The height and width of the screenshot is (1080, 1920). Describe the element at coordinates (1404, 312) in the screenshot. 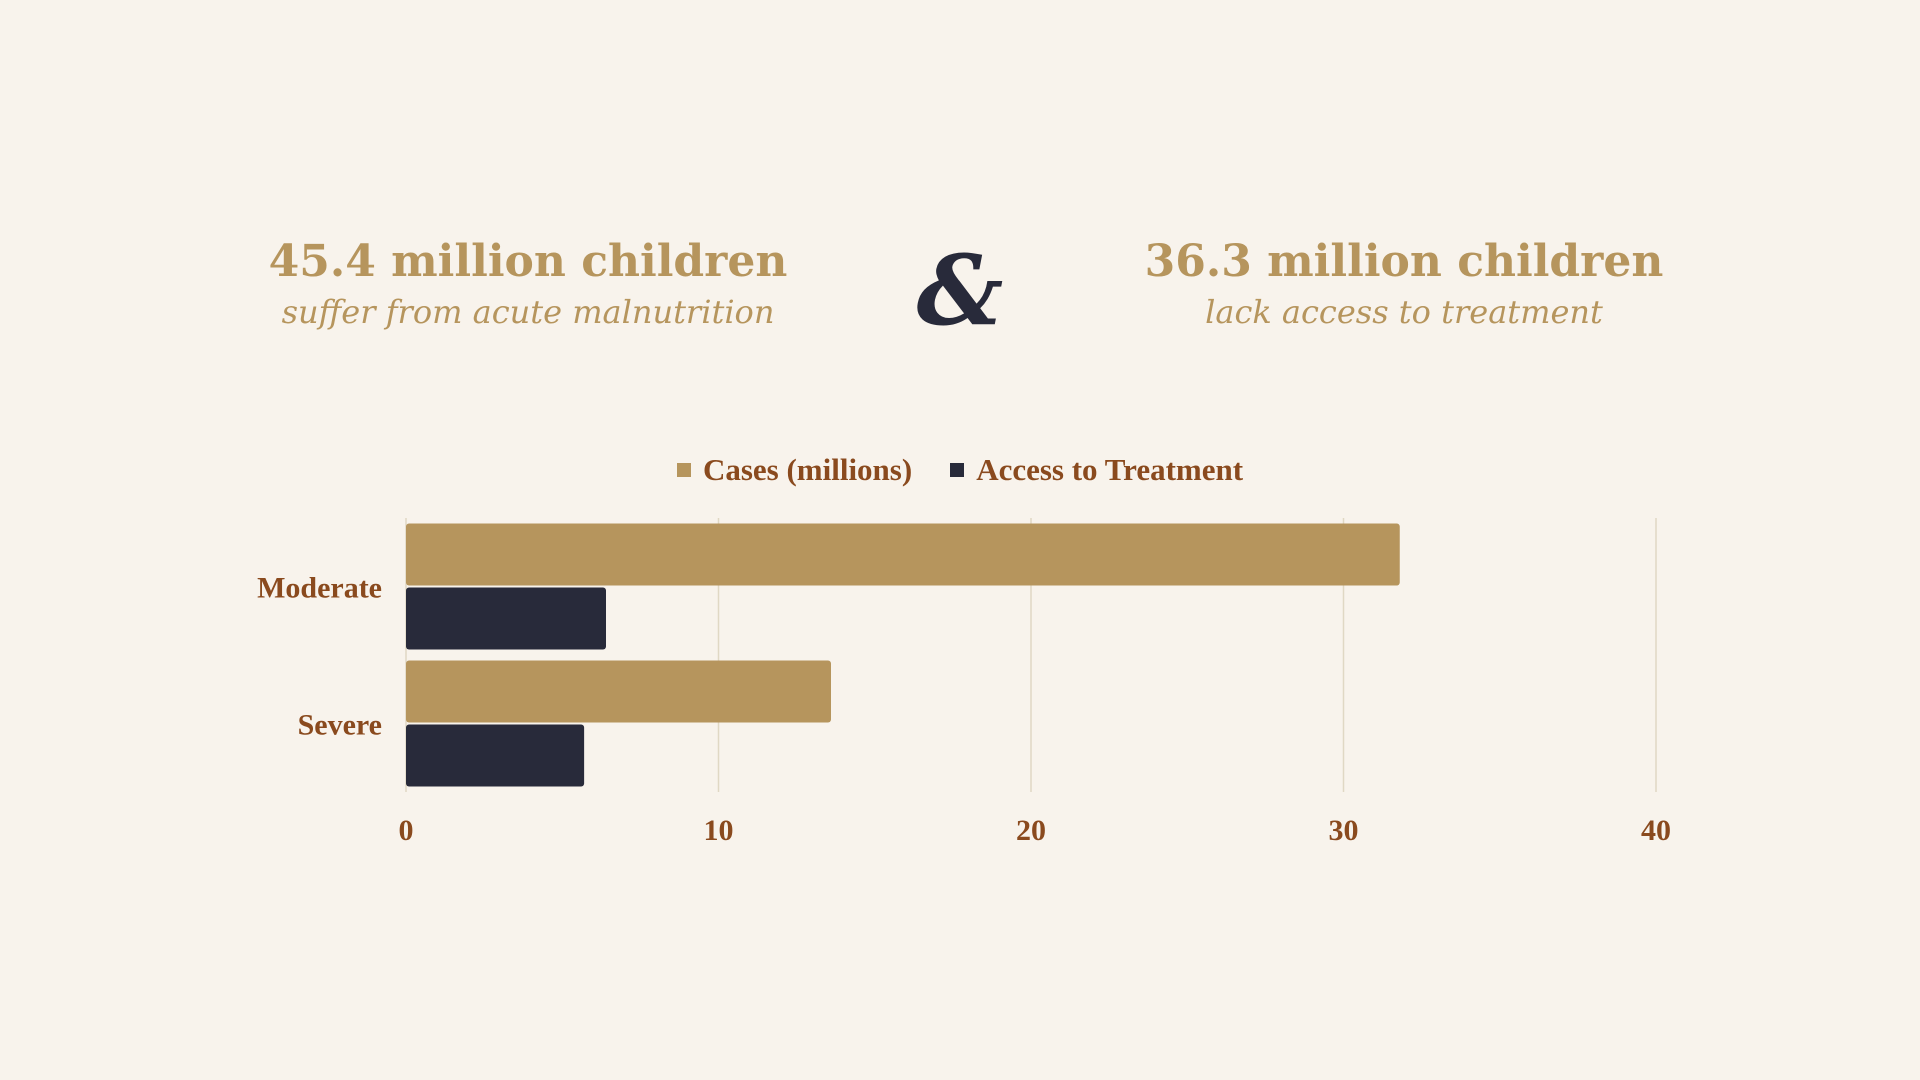

I see `stat-right-subtitle: lack access to treatment` at that location.